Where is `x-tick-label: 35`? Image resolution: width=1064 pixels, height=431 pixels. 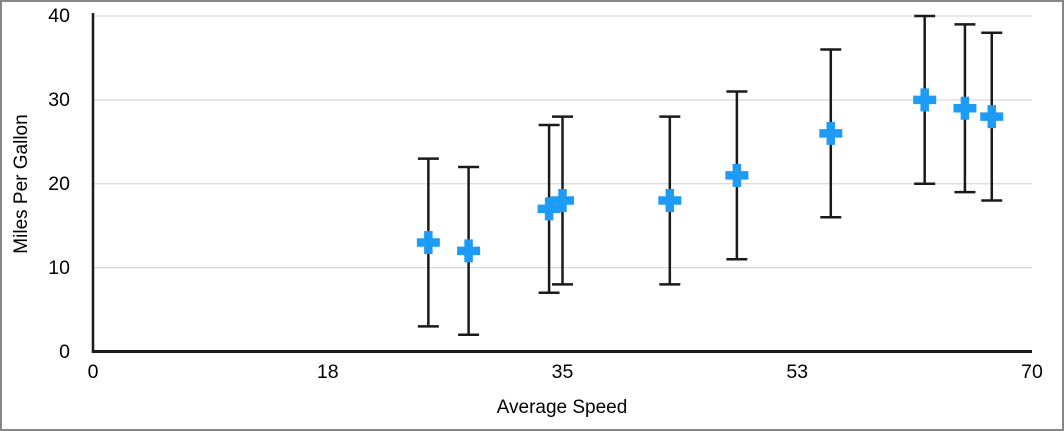
x-tick-label: 35 is located at coordinates (562, 372).